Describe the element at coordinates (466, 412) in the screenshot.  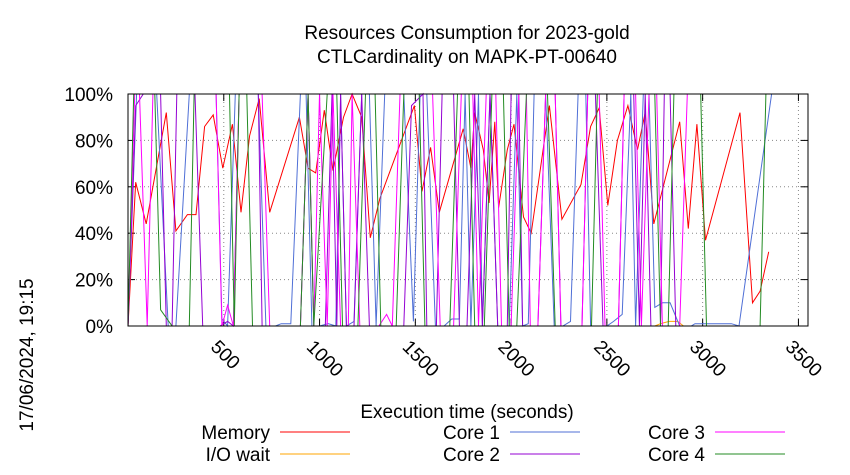
I see `x-axis-label: Execution time (seconds)` at that location.